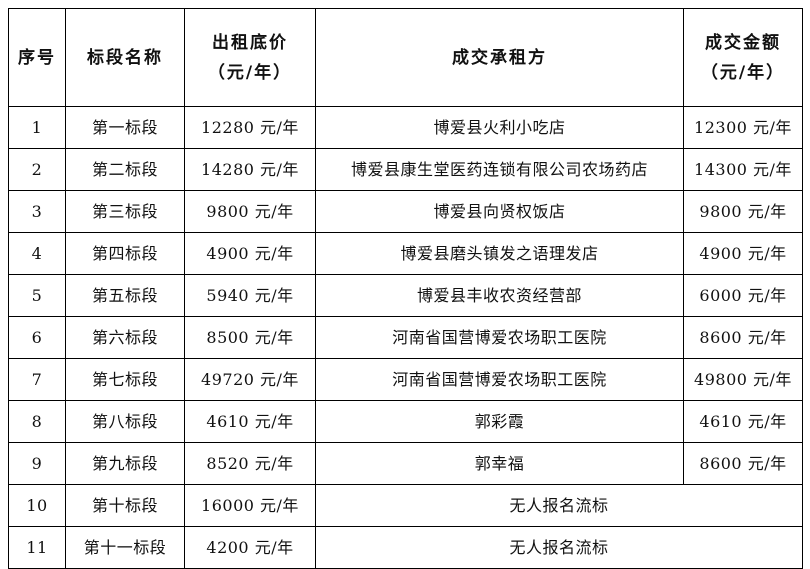 This screenshot has width=810, height=569. I want to click on cell-lot: 第四标段, so click(125, 253).